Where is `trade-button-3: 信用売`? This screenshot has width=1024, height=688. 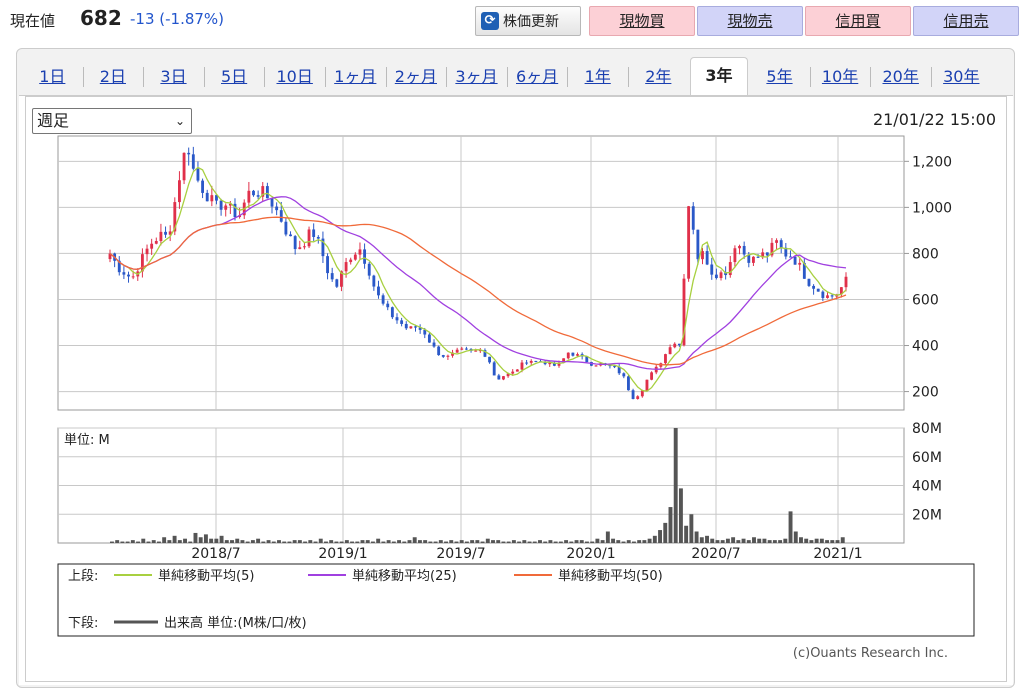 trade-button-3: 信用売 is located at coordinates (966, 21).